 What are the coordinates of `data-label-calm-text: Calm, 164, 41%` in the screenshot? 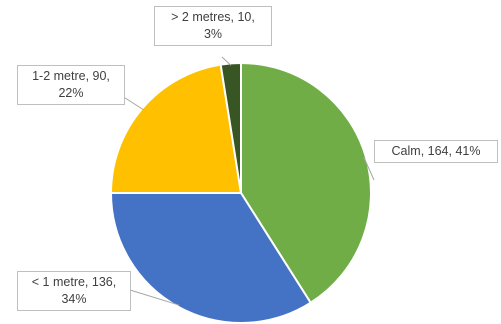 It's located at (436, 151).